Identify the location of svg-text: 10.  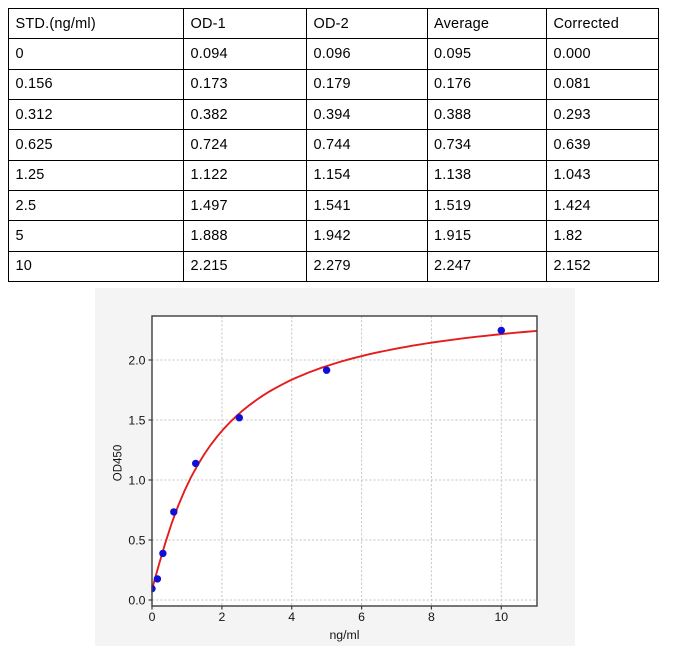
(501, 617).